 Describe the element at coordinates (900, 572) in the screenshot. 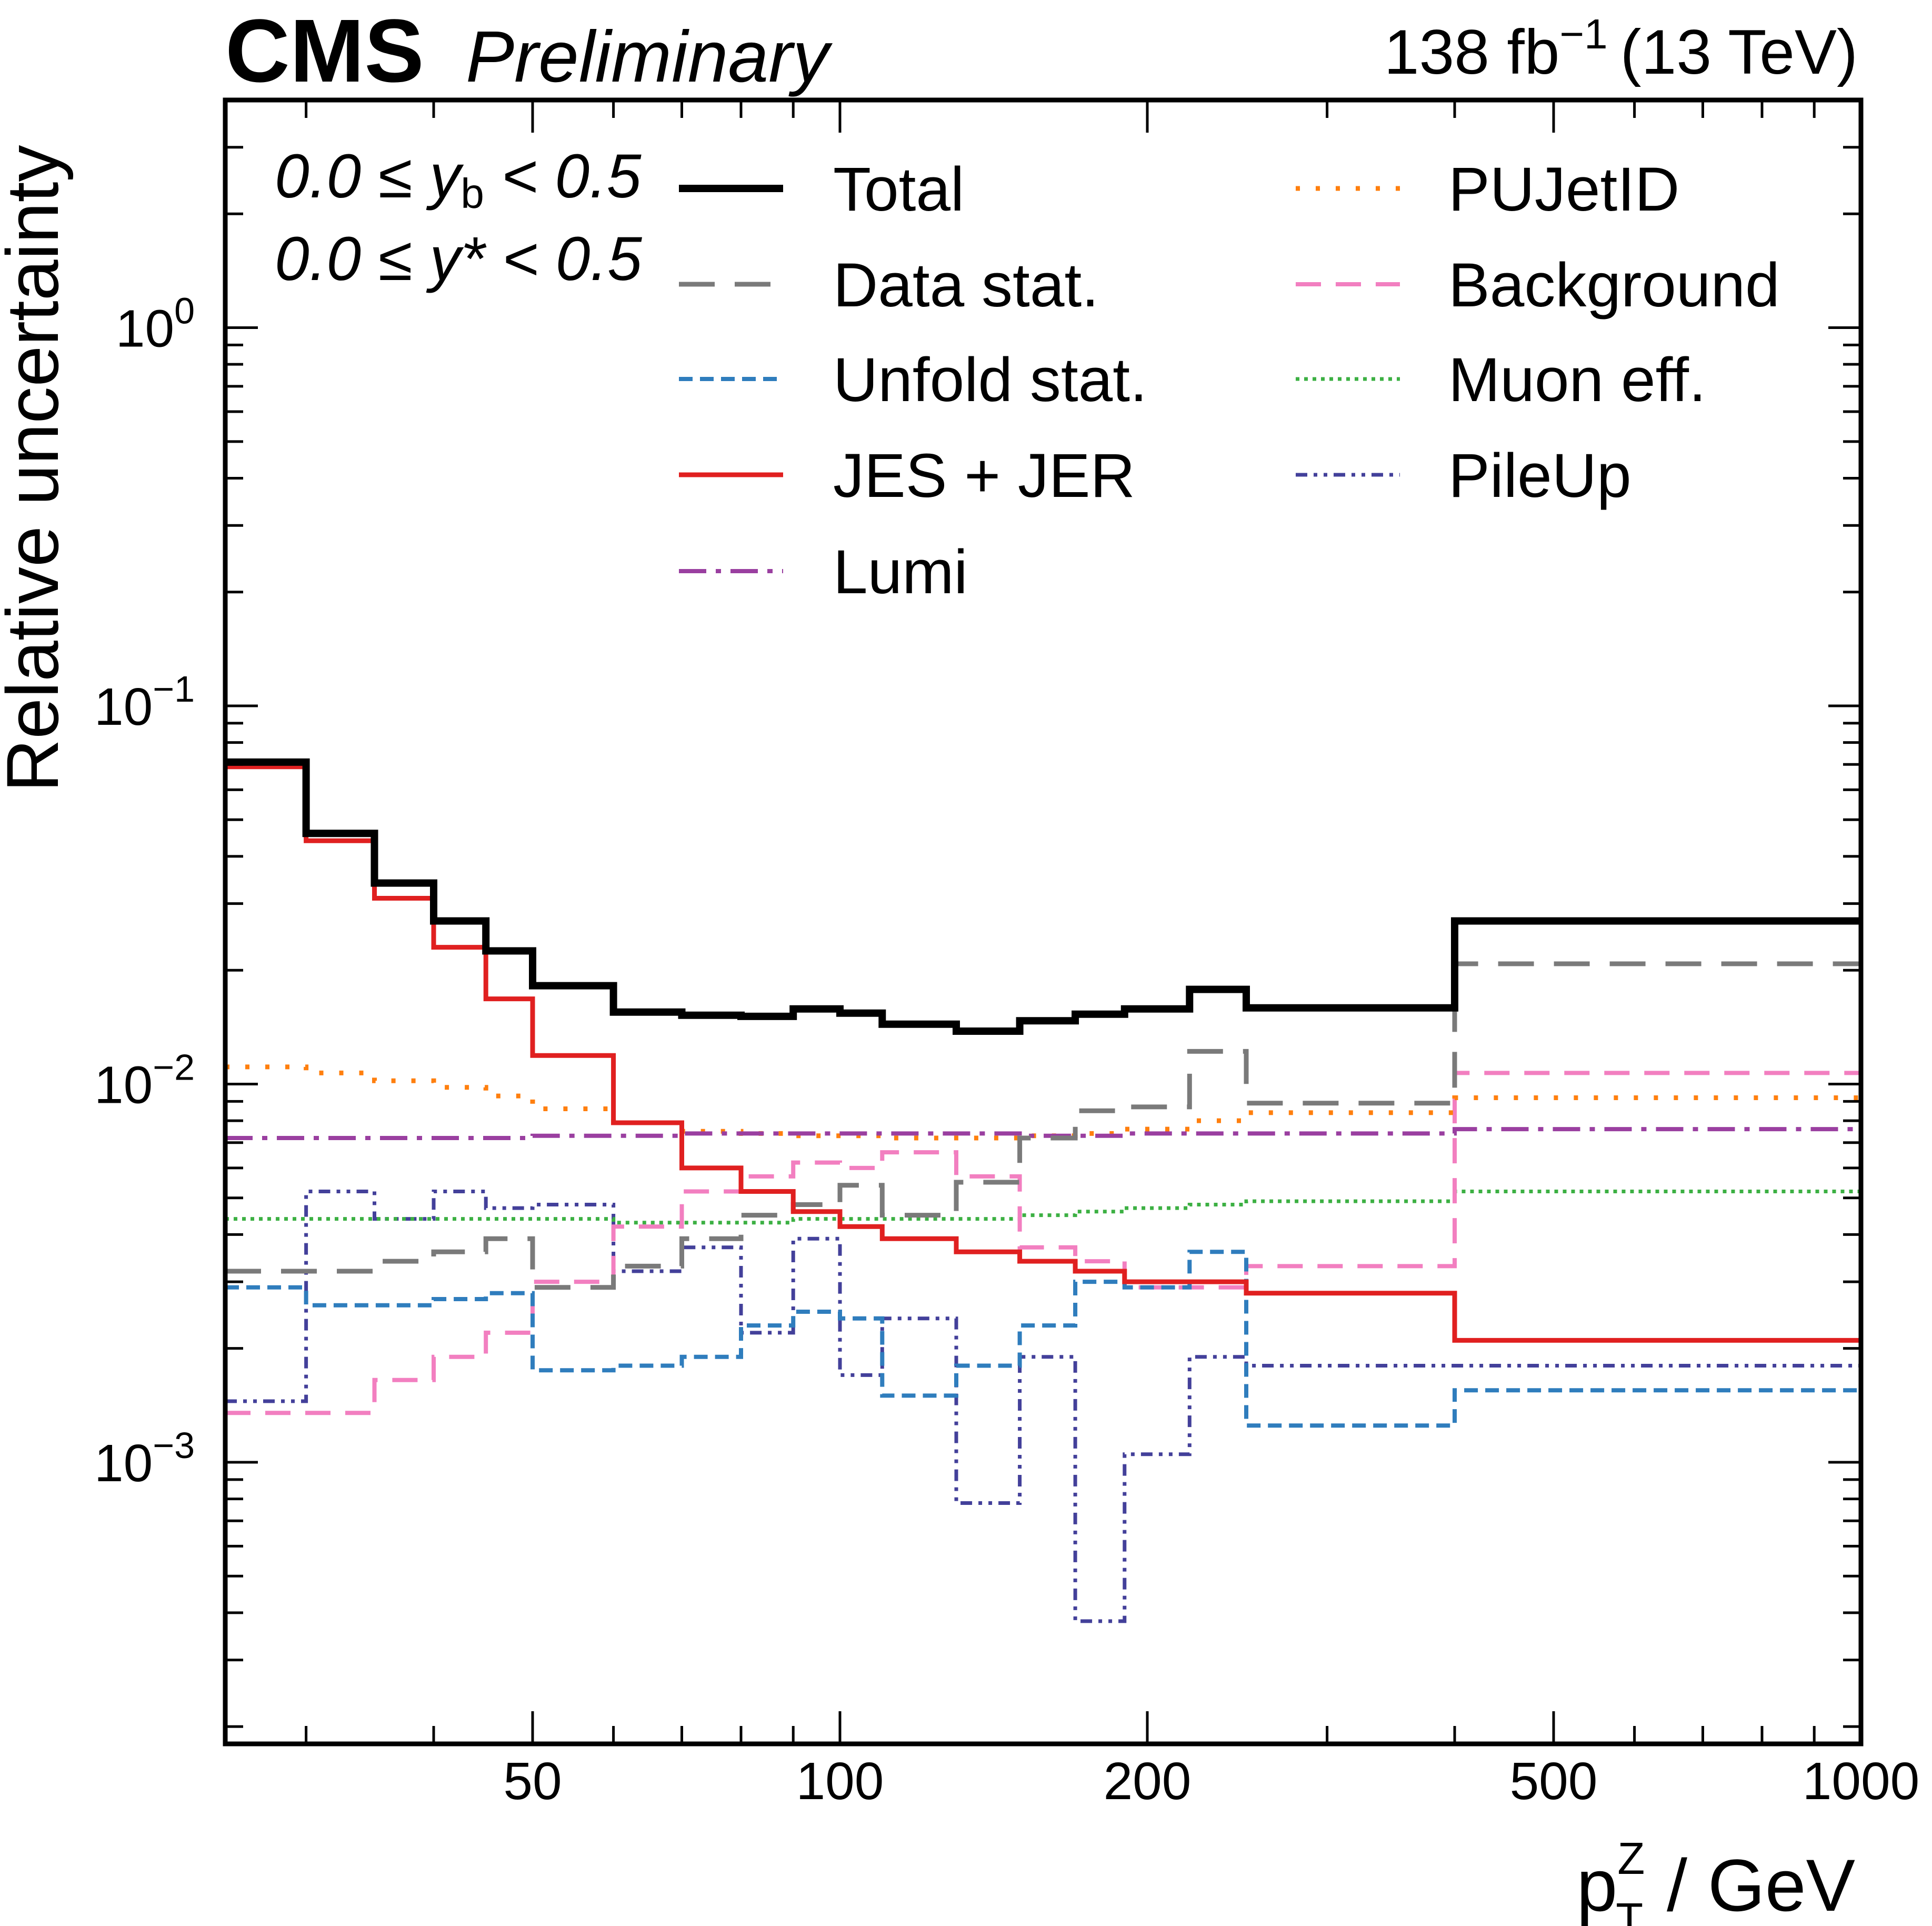

I see `legend-label-lumi: Lumi` at that location.